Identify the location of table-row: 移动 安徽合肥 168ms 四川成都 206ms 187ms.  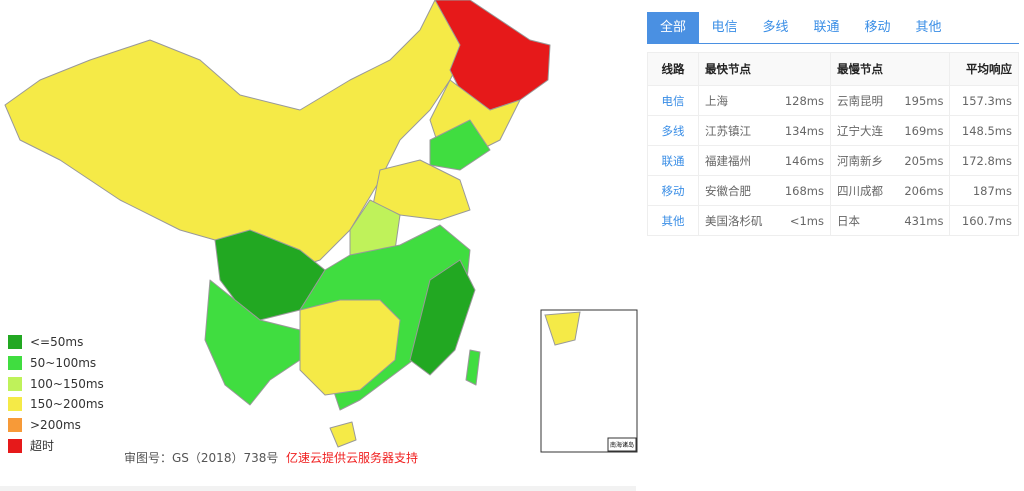
(833, 190).